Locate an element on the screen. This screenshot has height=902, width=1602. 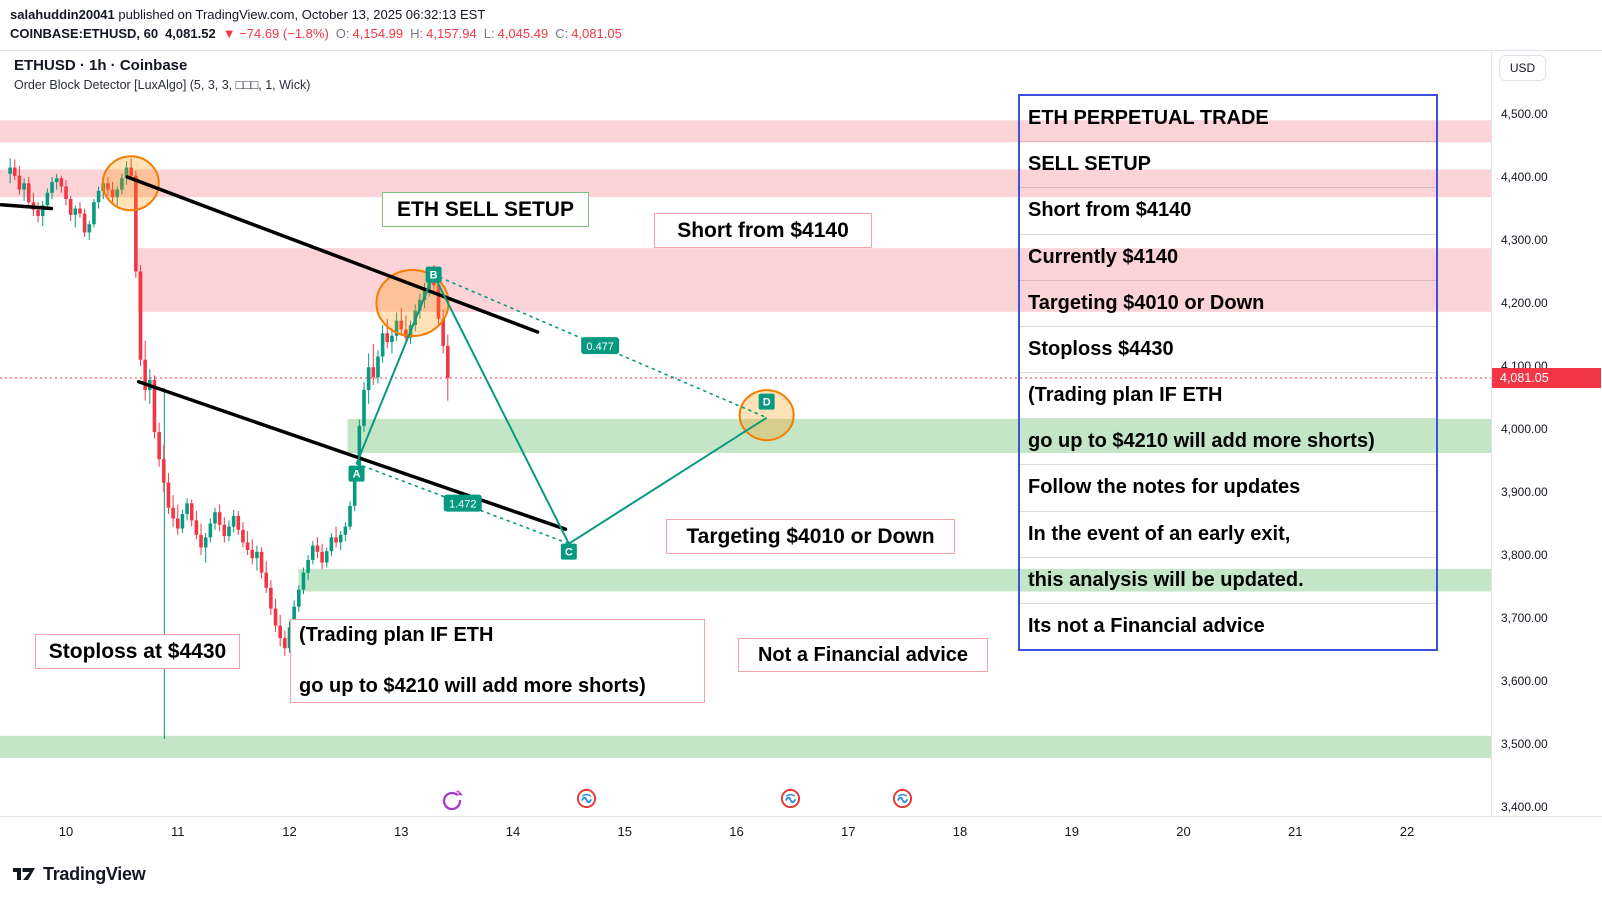
panel-note-row: Short from $4140 is located at coordinates (1228, 211).